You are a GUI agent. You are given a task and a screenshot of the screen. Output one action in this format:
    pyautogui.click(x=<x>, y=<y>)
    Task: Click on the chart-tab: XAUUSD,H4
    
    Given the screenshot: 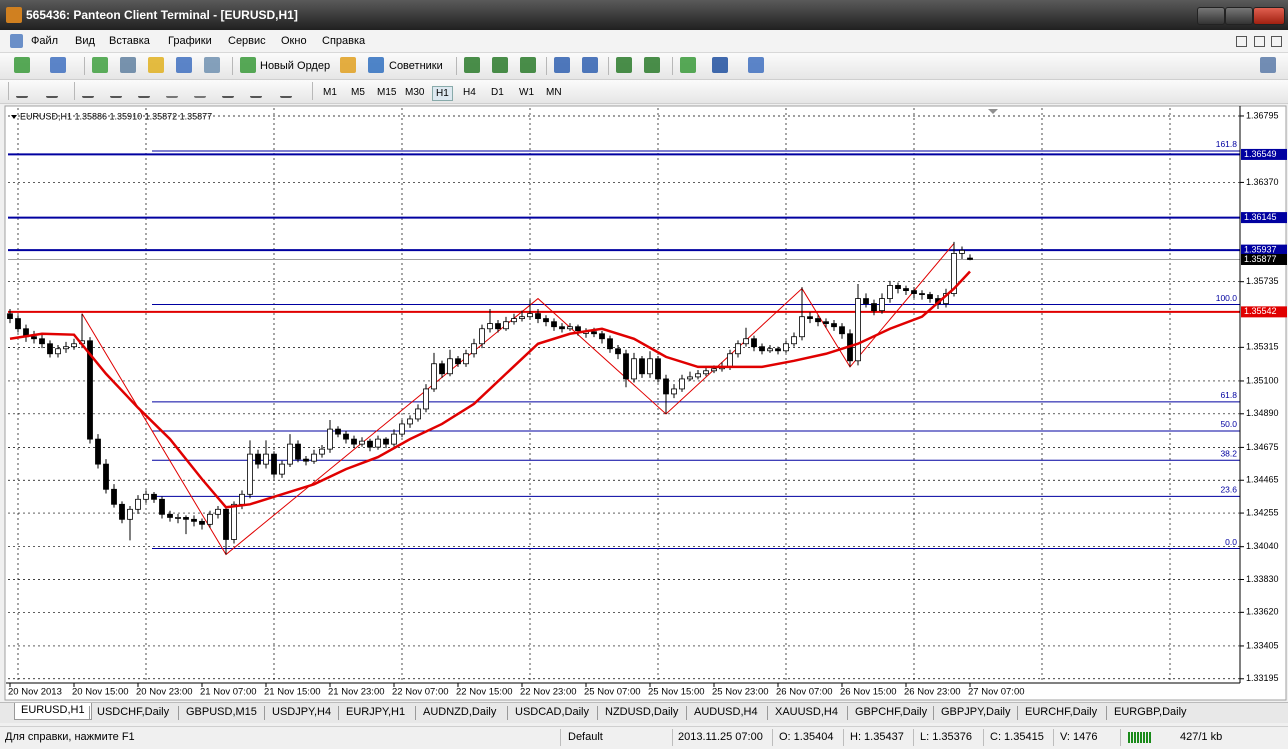 What is the action you would take?
    pyautogui.click(x=806, y=712)
    